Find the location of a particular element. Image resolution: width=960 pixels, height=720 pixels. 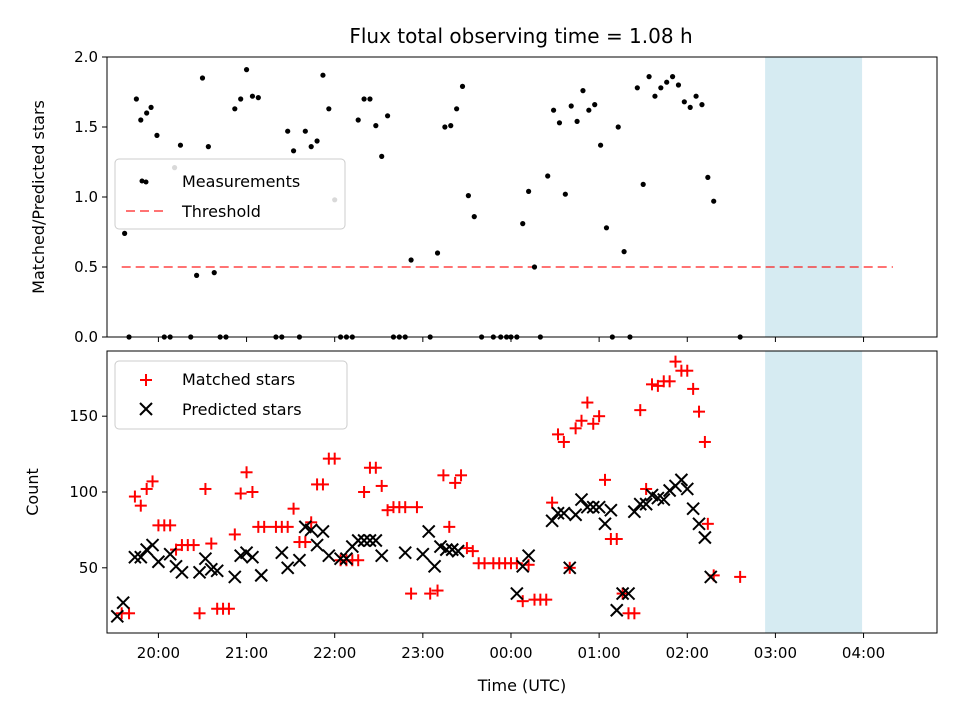

legend-measurements-label: Measurements is located at coordinates (241, 181).